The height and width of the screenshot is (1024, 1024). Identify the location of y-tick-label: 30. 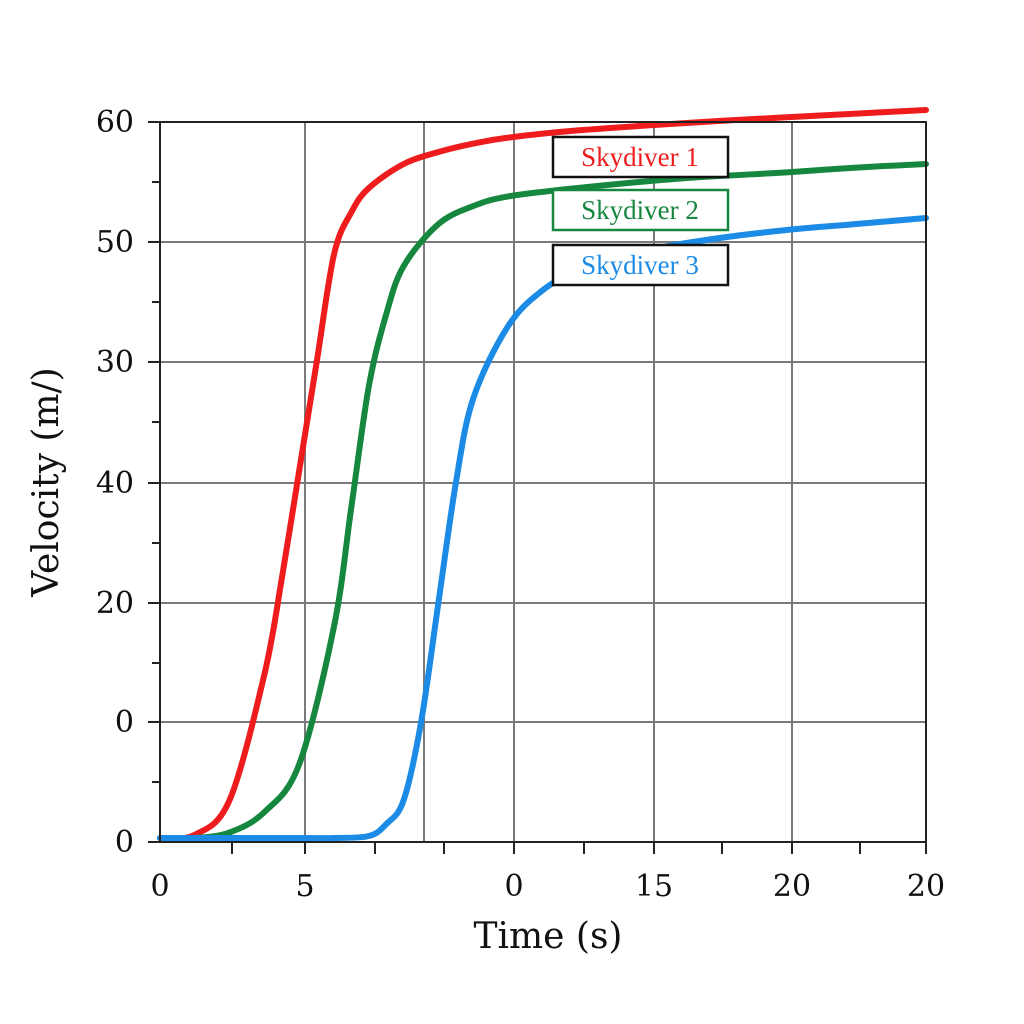
(115, 362).